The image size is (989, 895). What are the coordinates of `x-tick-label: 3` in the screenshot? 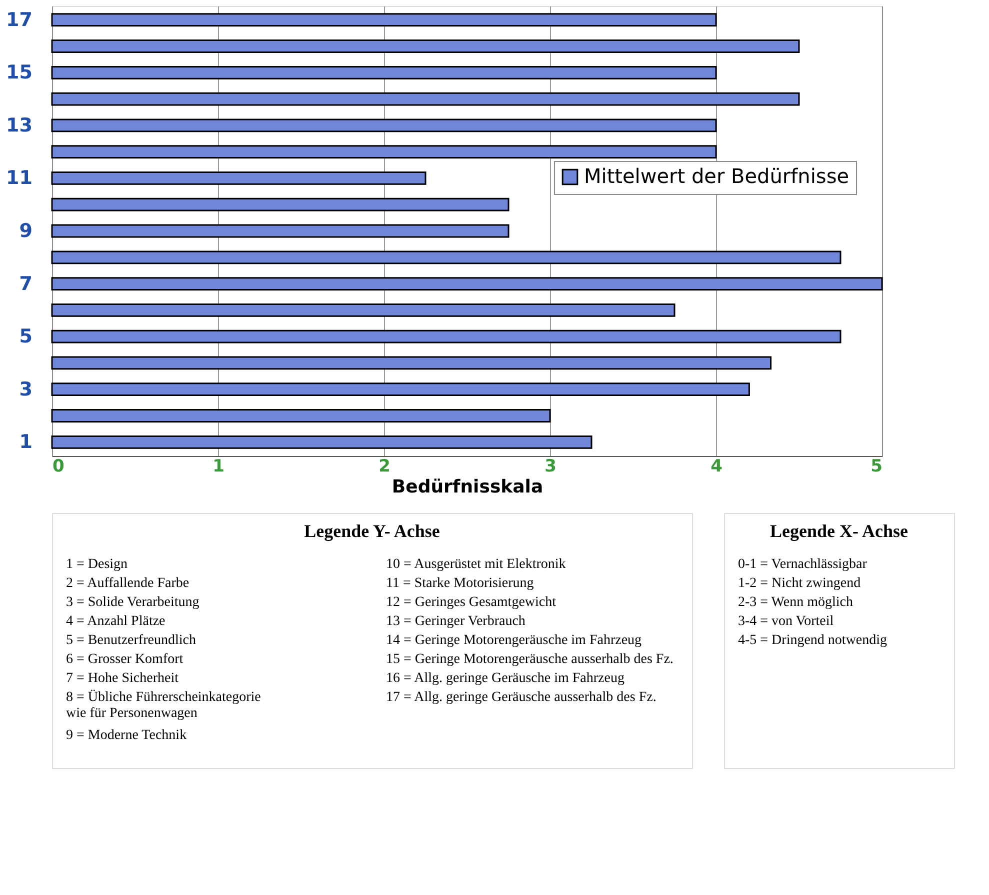 It's located at (550, 466).